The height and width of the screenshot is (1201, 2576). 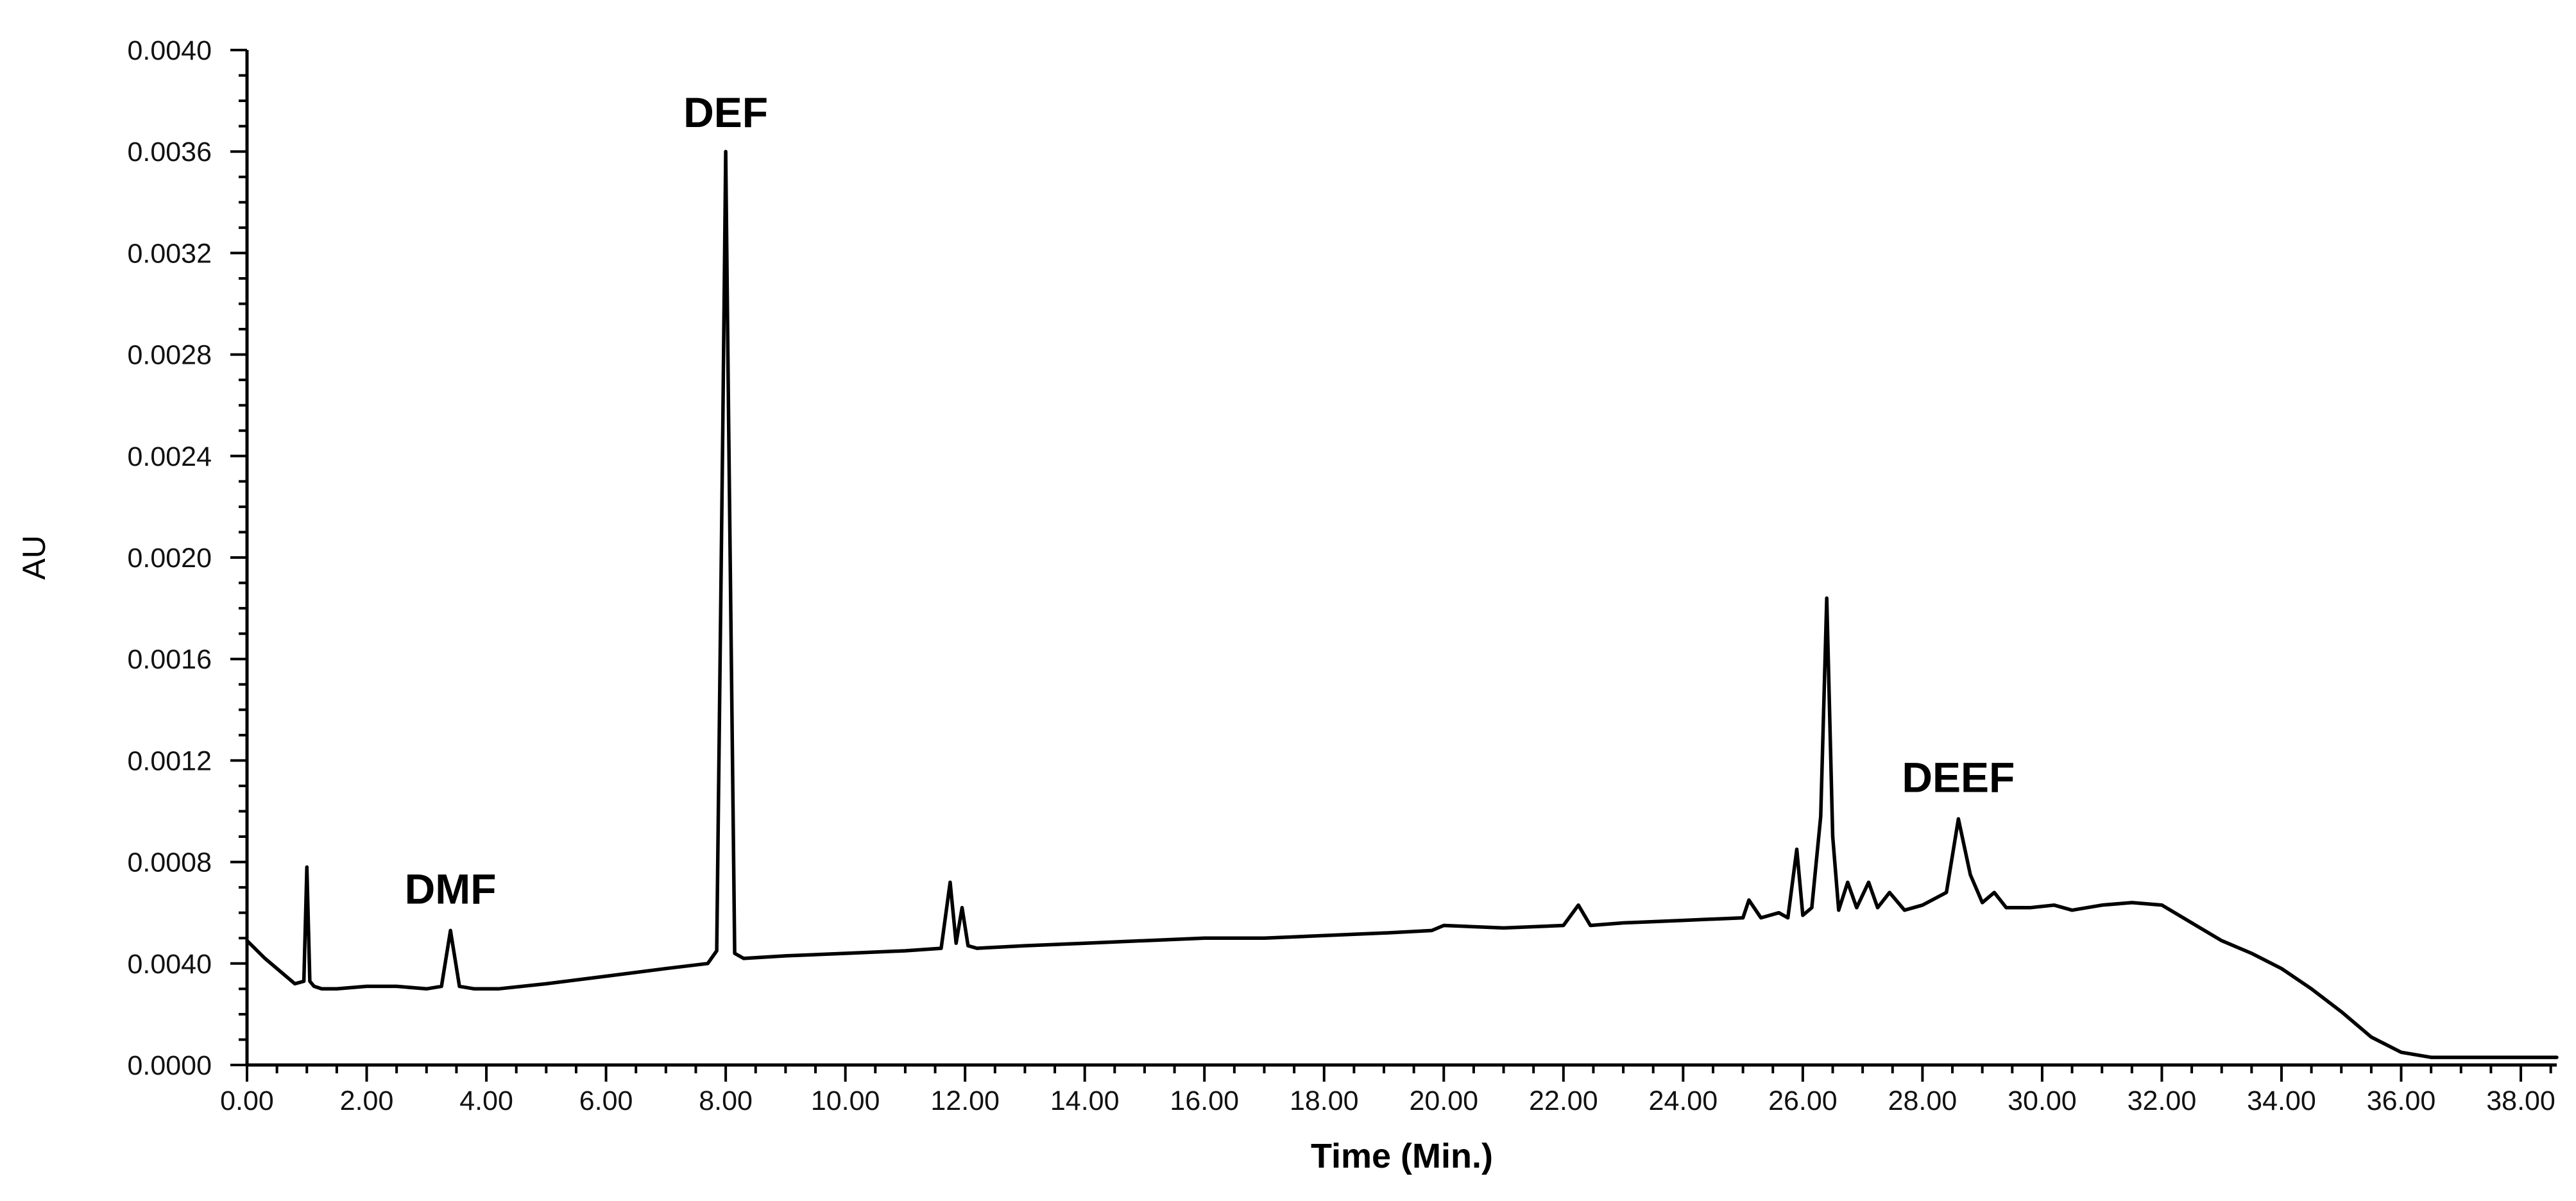 I want to click on x-tick-label: 20.00, so click(x=1444, y=1101).